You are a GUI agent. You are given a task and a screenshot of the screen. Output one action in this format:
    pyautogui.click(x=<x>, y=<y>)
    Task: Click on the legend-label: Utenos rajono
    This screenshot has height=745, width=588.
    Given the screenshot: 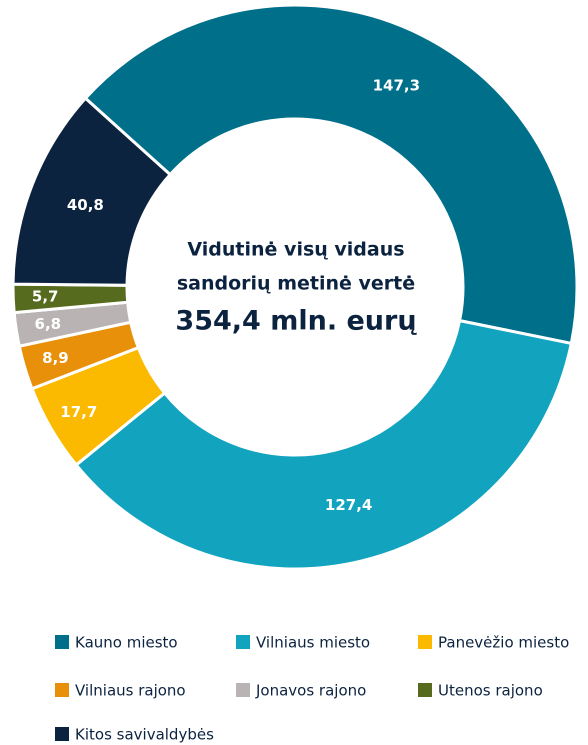 What is the action you would take?
    pyautogui.click(x=490, y=691)
    